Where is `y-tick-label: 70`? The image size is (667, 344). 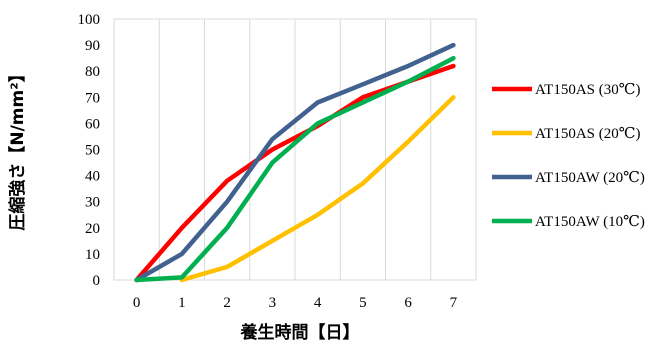
y-tick-label: 70 is located at coordinates (92, 98).